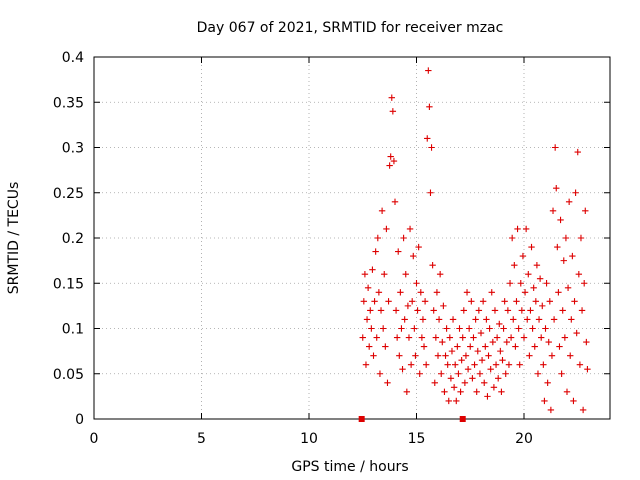 The width and height of the screenshot is (640, 480). What do you see at coordinates (94, 439) in the screenshot?
I see `x-tick-label: 0` at bounding box center [94, 439].